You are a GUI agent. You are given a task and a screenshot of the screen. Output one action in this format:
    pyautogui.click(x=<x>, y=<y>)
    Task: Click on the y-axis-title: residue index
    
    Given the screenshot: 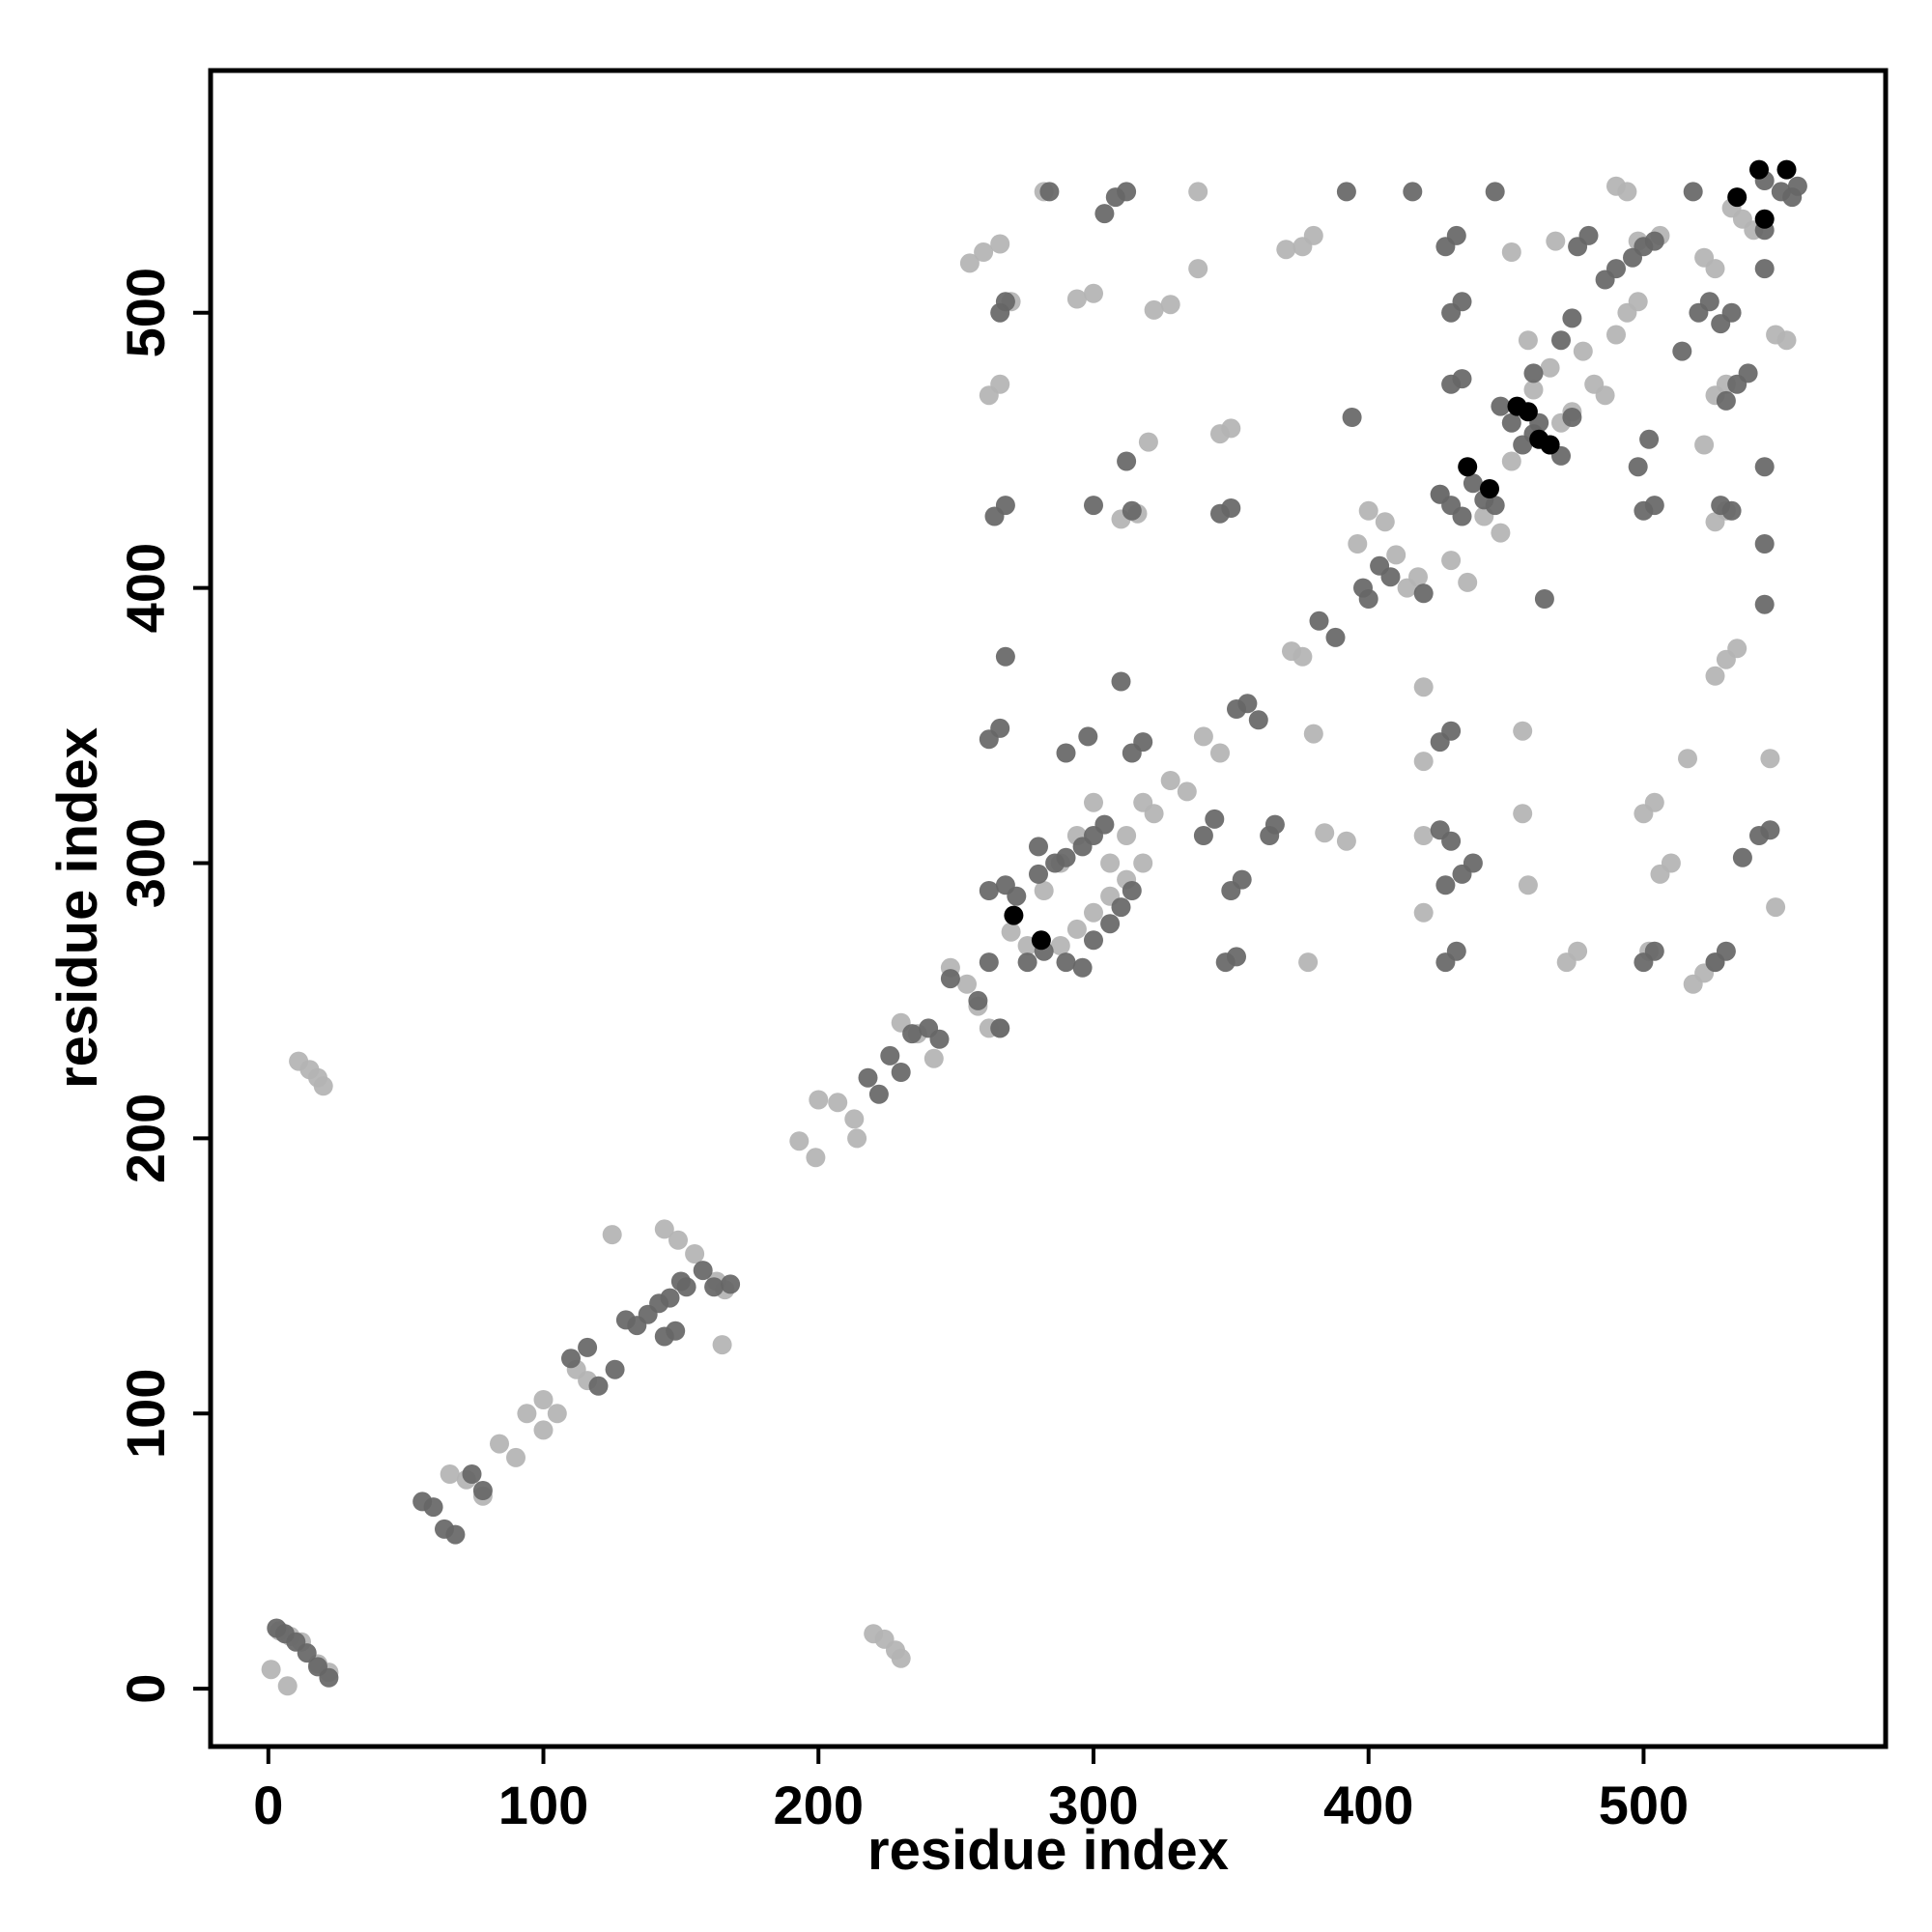 What is the action you would take?
    pyautogui.click(x=77, y=908)
    